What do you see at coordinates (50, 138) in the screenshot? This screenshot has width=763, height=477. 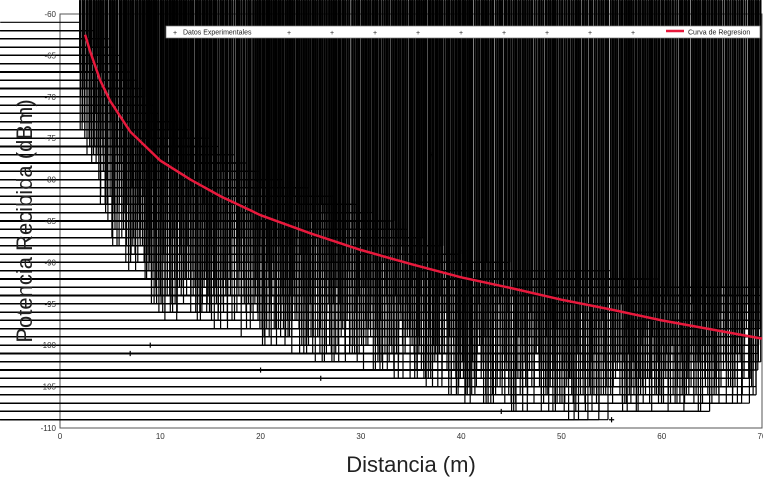 I see `y-tick-label: -75` at bounding box center [50, 138].